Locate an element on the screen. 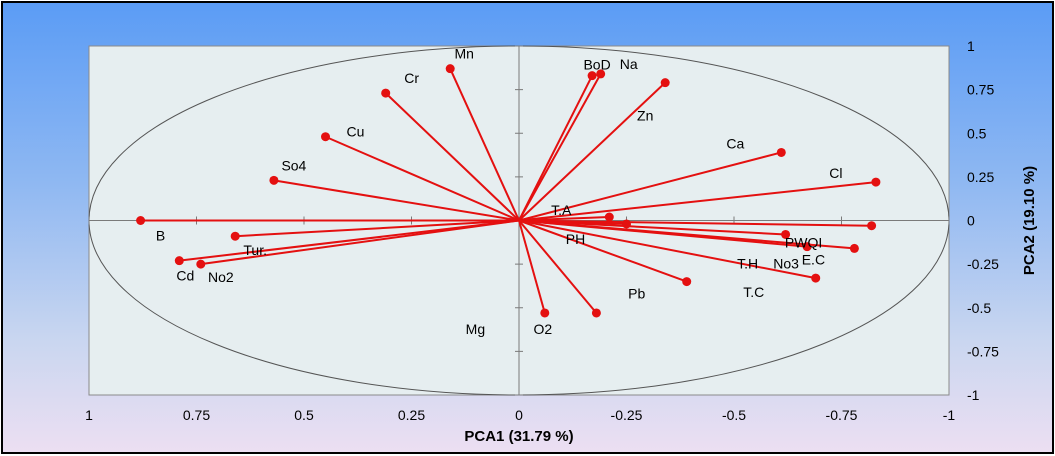  vector-label-zn: Zn is located at coordinates (645, 116).